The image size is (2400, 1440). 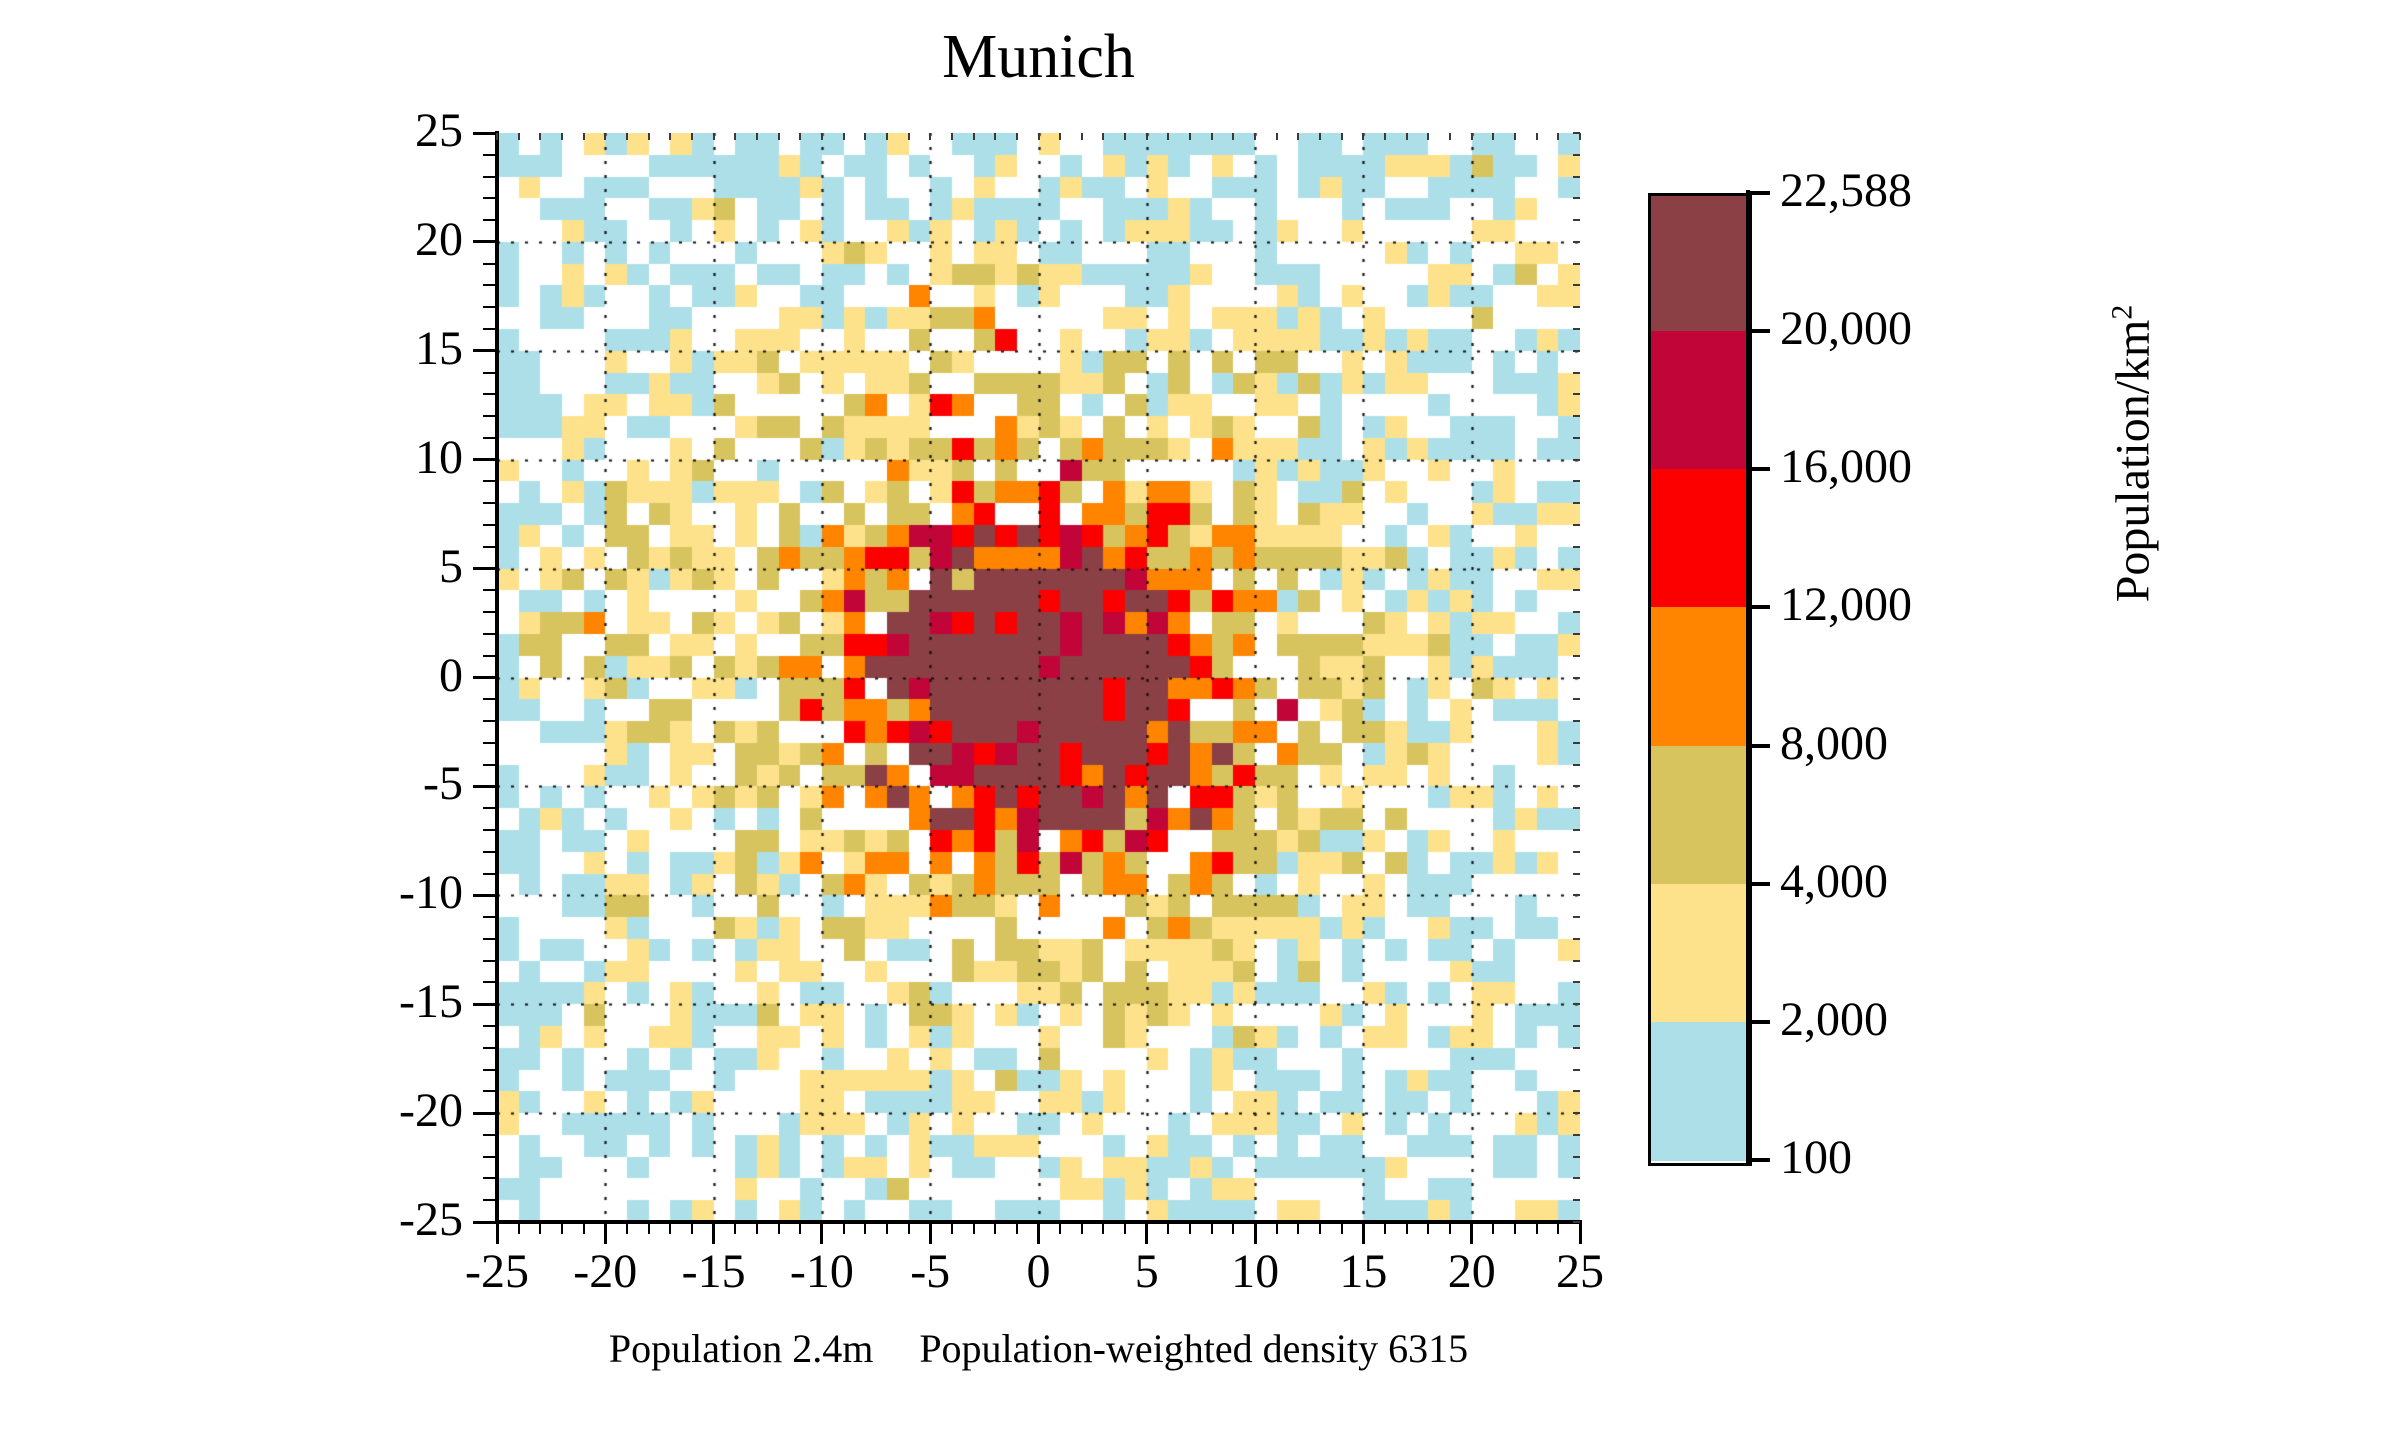 What do you see at coordinates (1846, 190) in the screenshot?
I see `colorbar-tick-label: 22,588` at bounding box center [1846, 190].